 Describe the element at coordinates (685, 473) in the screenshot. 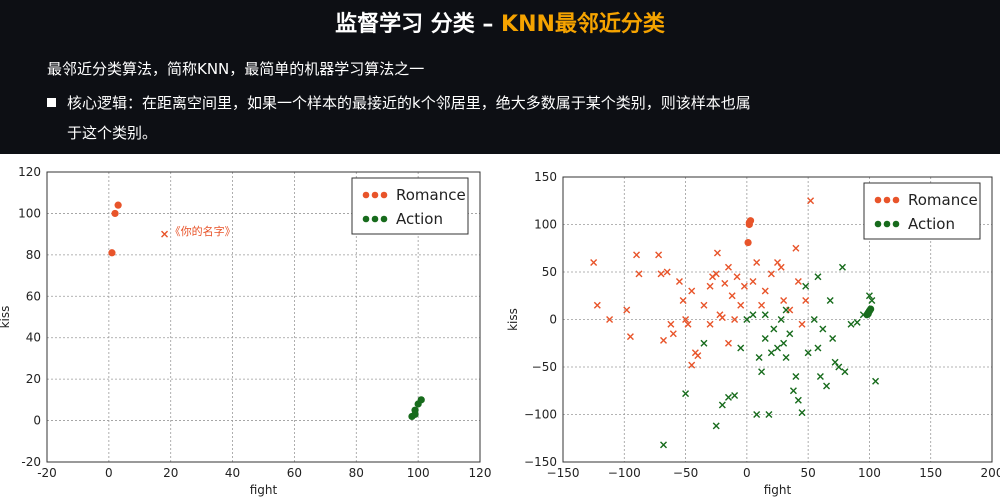

I see `x-tick-label: −50` at that location.